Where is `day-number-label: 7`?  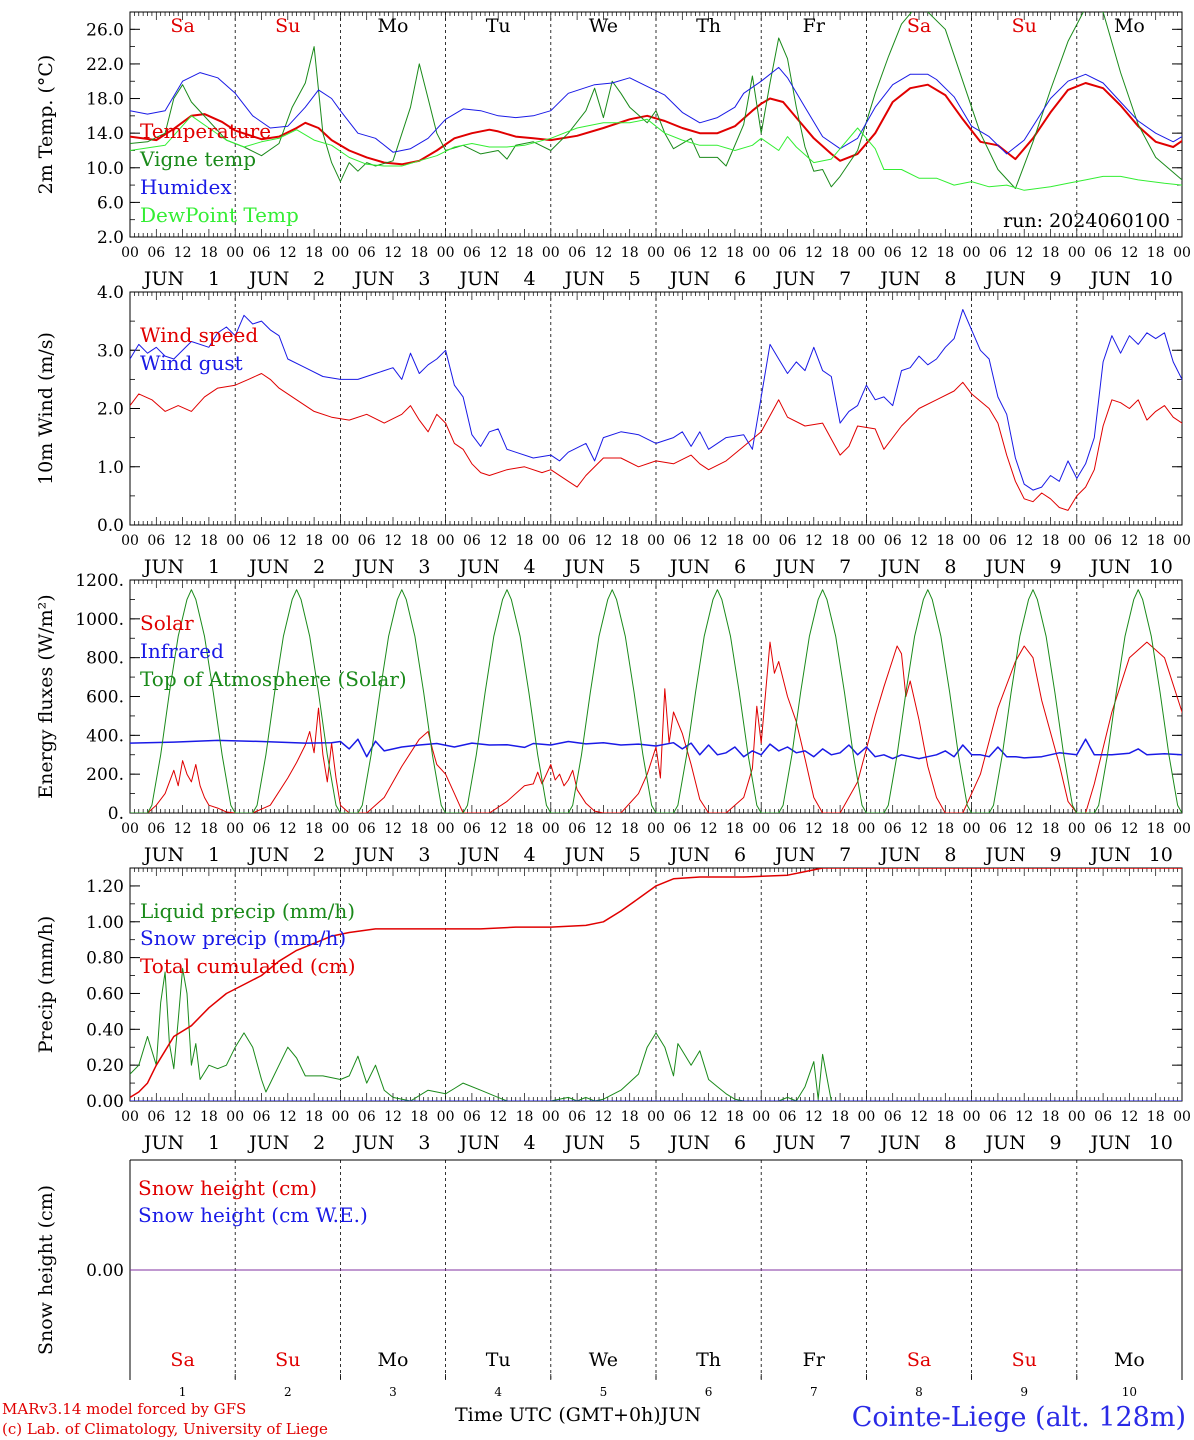
day-number-label: 7 is located at coordinates (845, 855).